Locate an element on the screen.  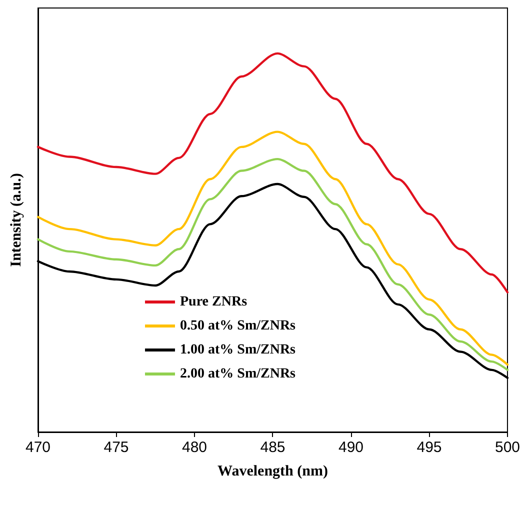
legend-label: 1.00 at% Sm/ZNRs is located at coordinates (238, 350).